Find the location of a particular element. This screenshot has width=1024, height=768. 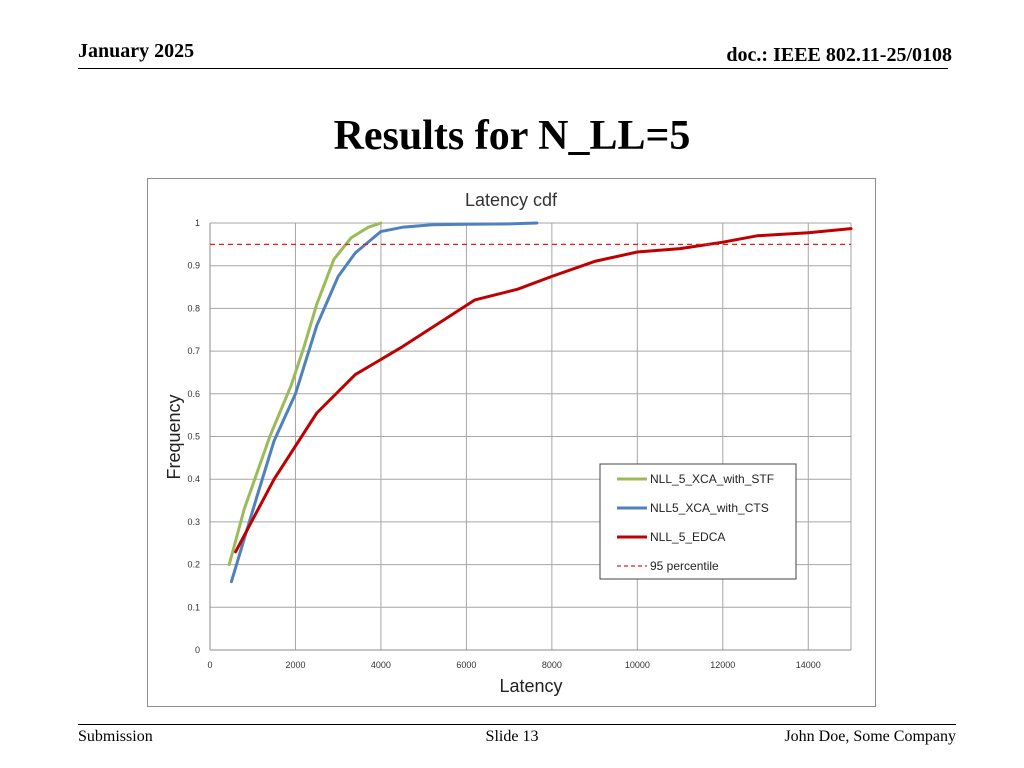

x-tick-label: 4000 is located at coordinates (381, 665).